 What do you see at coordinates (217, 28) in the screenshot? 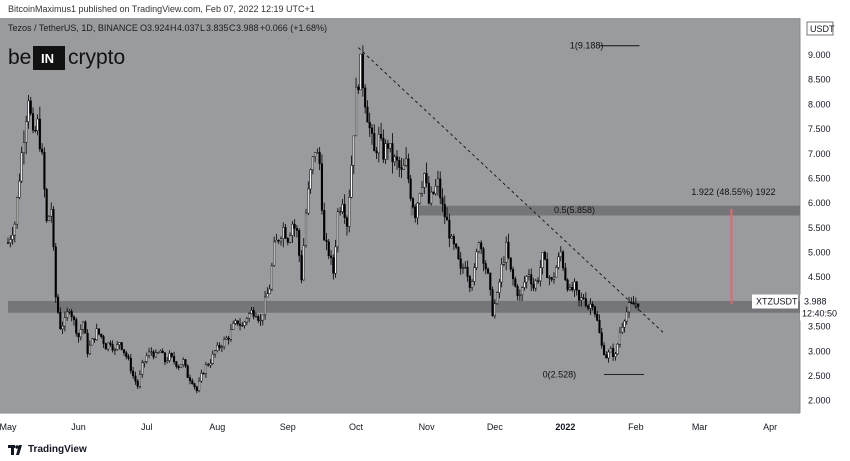
I see `ohlc-low: 3.835` at bounding box center [217, 28].